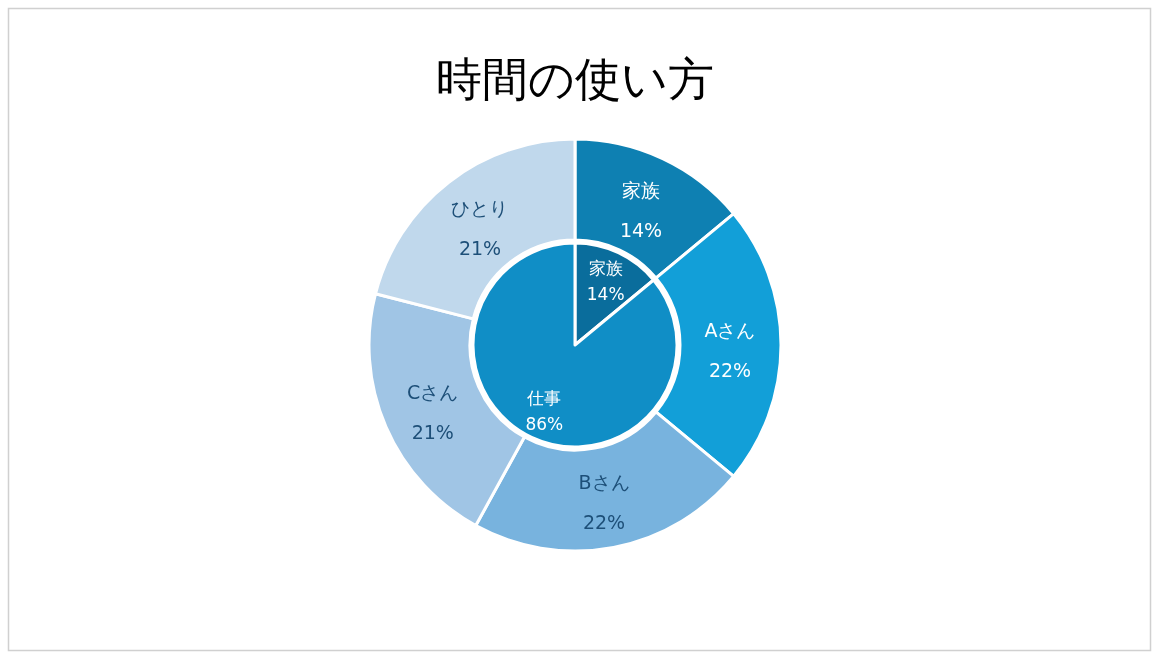 The image size is (1160, 658). Describe the element at coordinates (480, 207) in the screenshot. I see `slice-label: ひとり` at that location.